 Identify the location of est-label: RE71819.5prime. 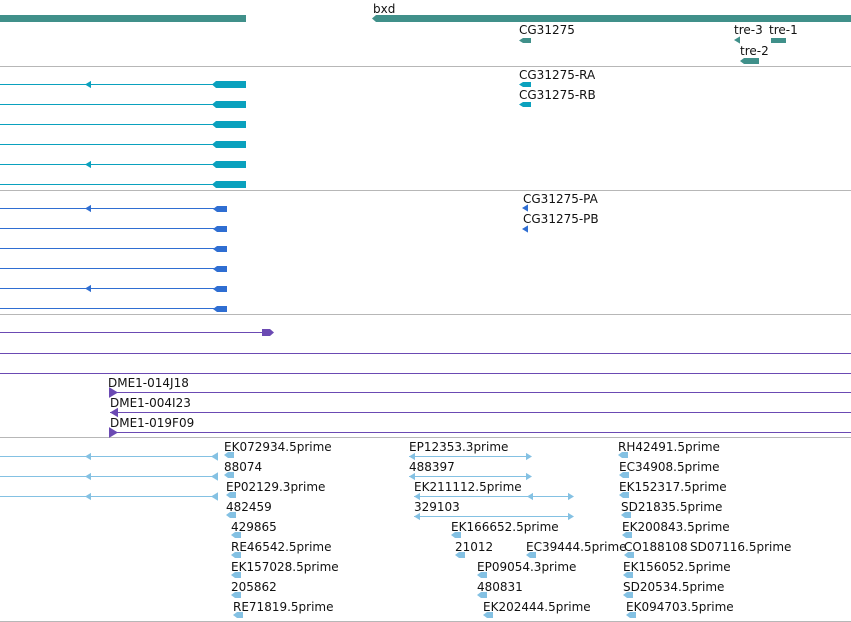
(283, 607).